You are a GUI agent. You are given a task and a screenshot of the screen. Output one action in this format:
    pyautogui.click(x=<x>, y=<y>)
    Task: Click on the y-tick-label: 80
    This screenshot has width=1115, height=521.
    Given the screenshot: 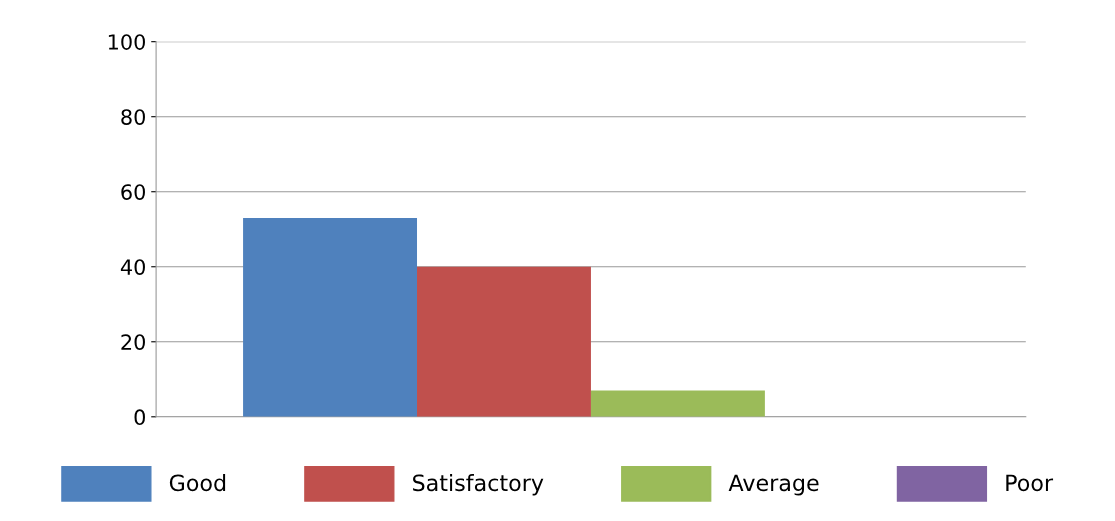 What is the action you would take?
    pyautogui.click(x=133, y=117)
    